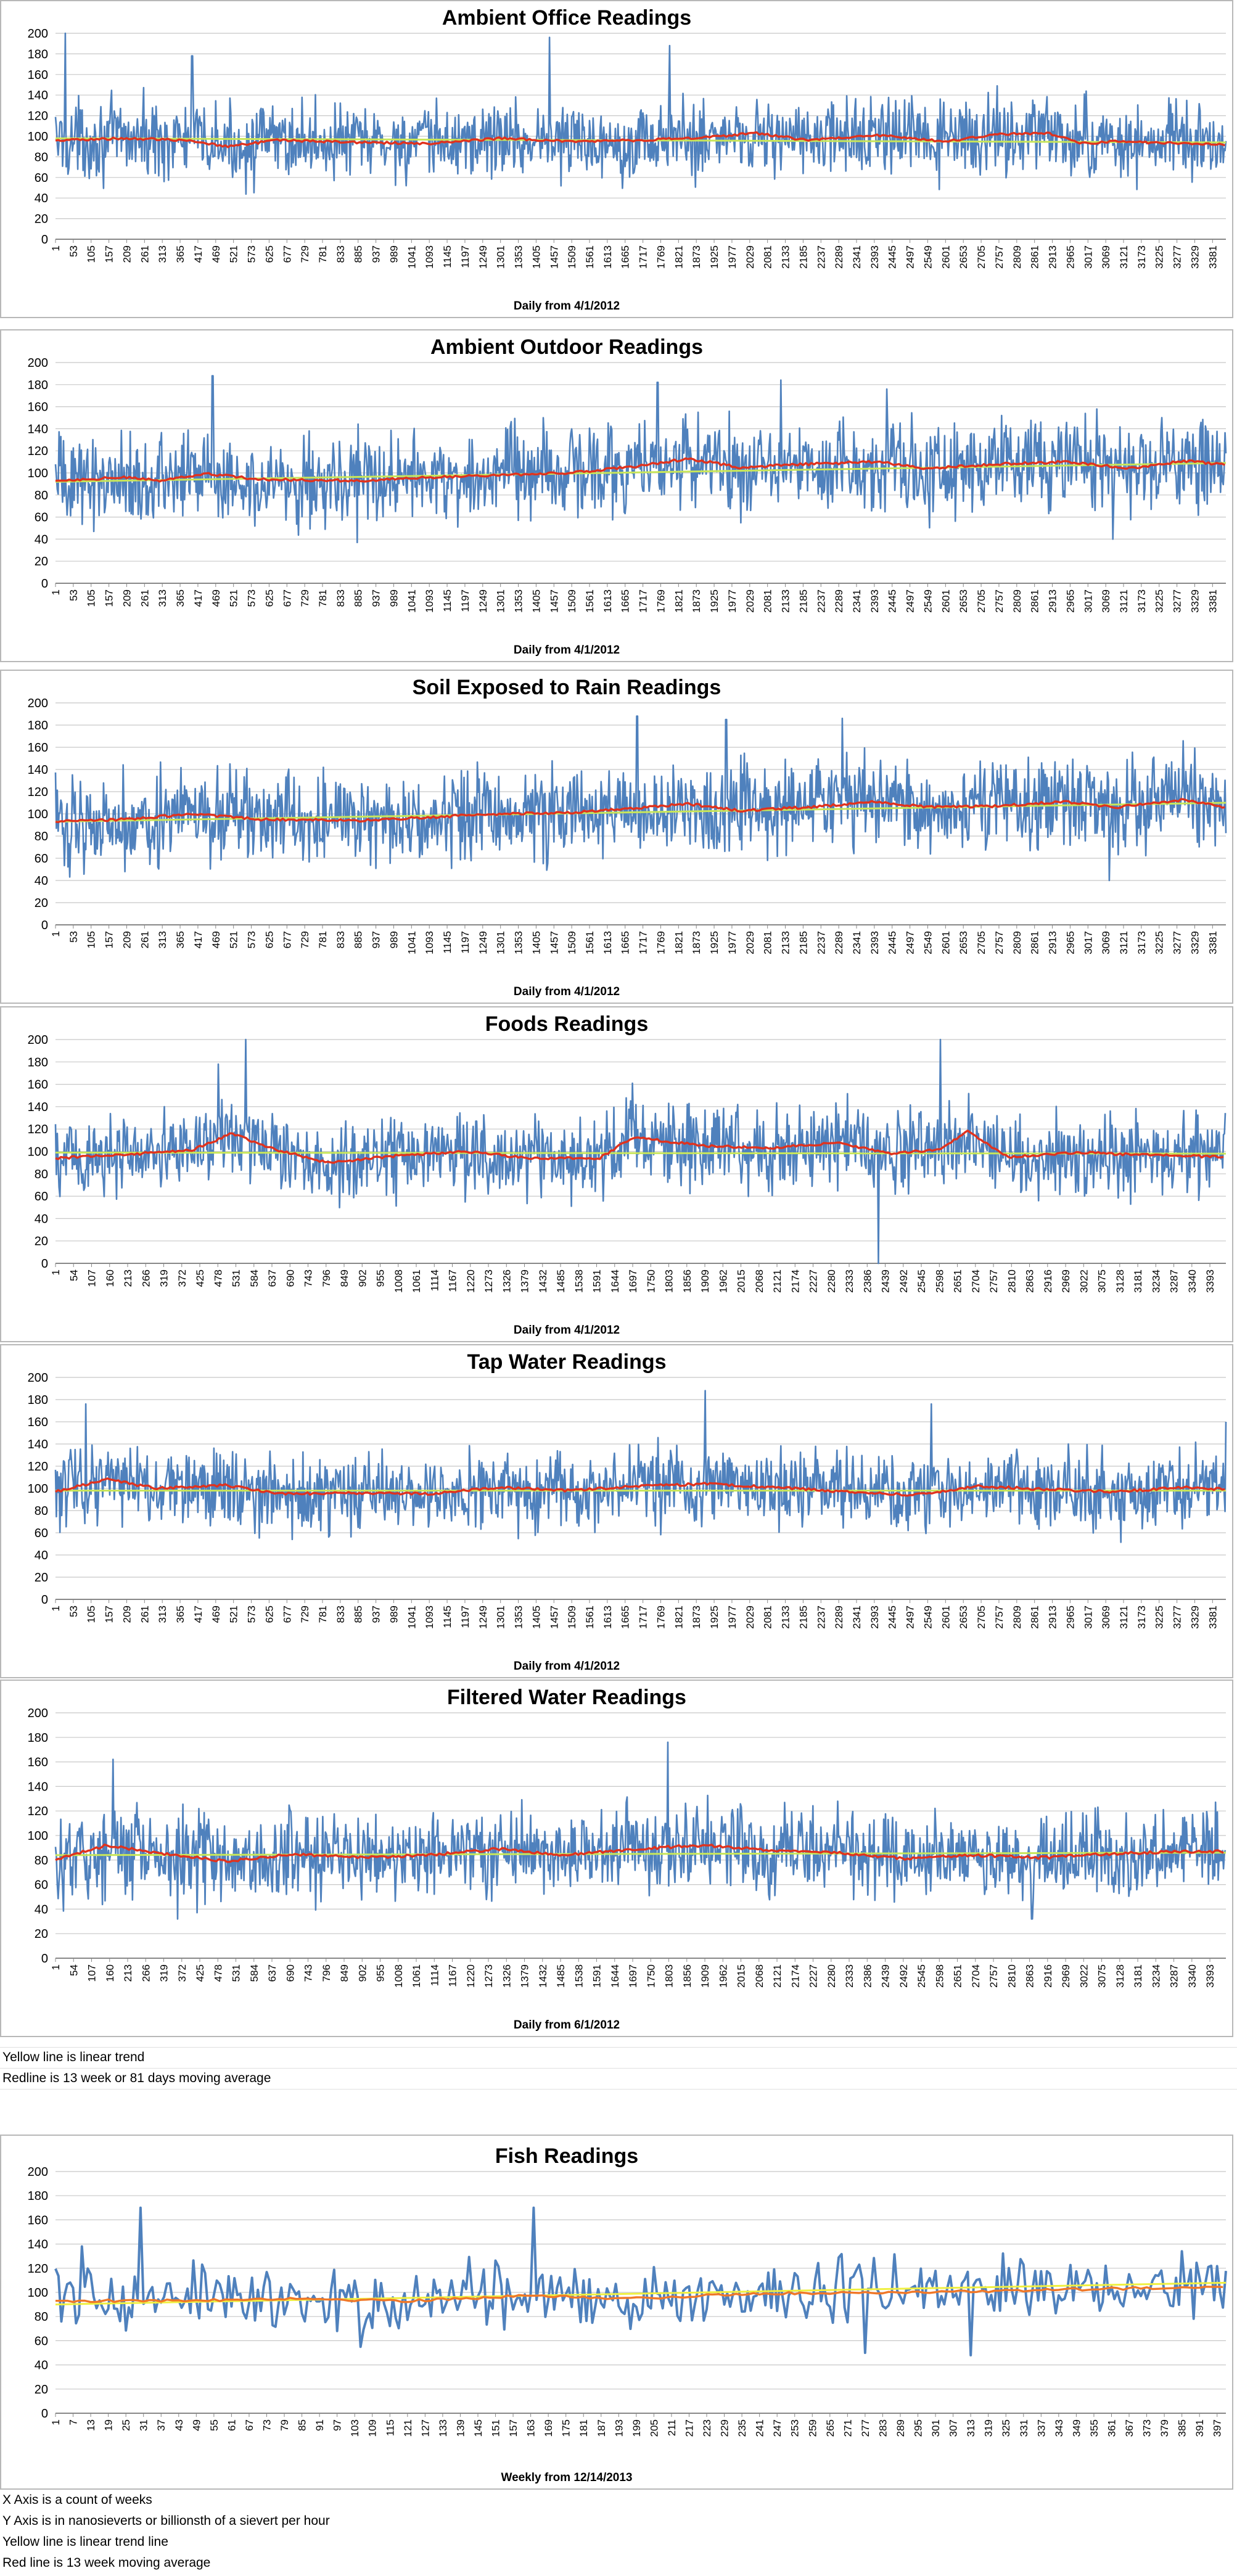  Describe the element at coordinates (1183, 2428) in the screenshot. I see `x-tick-label: 385` at that location.